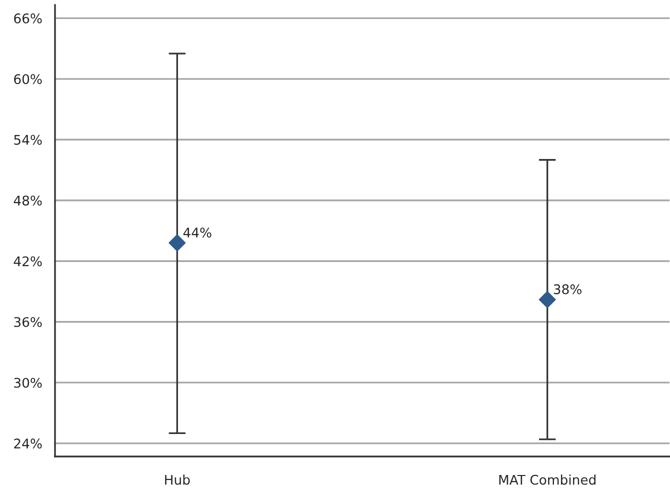 The image size is (670, 495). What do you see at coordinates (547, 479) in the screenshot?
I see `x-tick-label: MAT Combined` at bounding box center [547, 479].